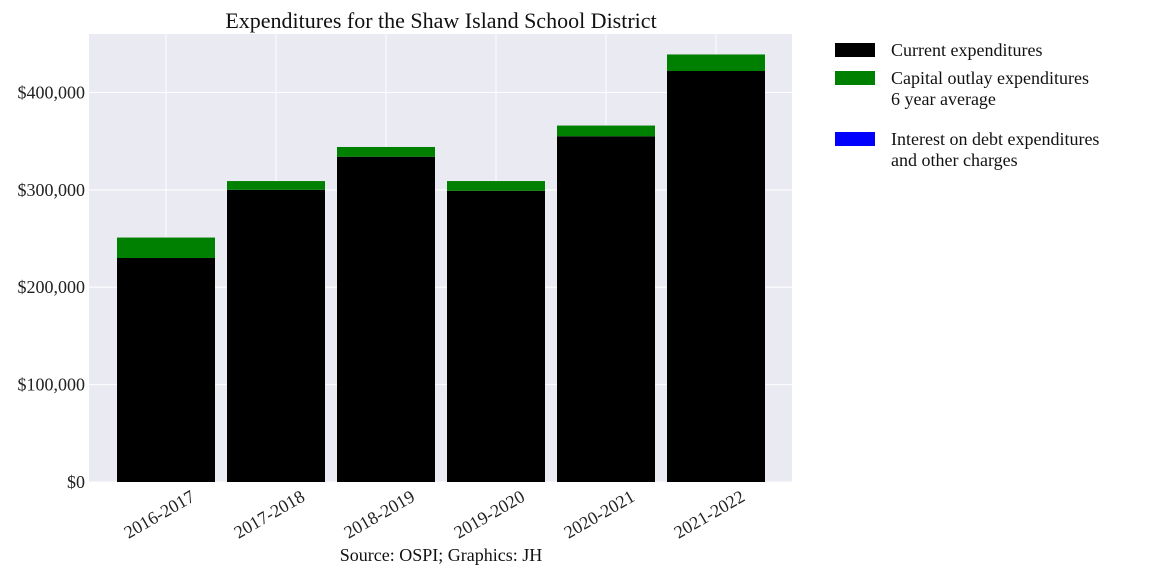 This screenshot has height=576, width=1152. Describe the element at coordinates (489, 514) in the screenshot. I see `x-tick-label-3: 2019-2020` at that location.